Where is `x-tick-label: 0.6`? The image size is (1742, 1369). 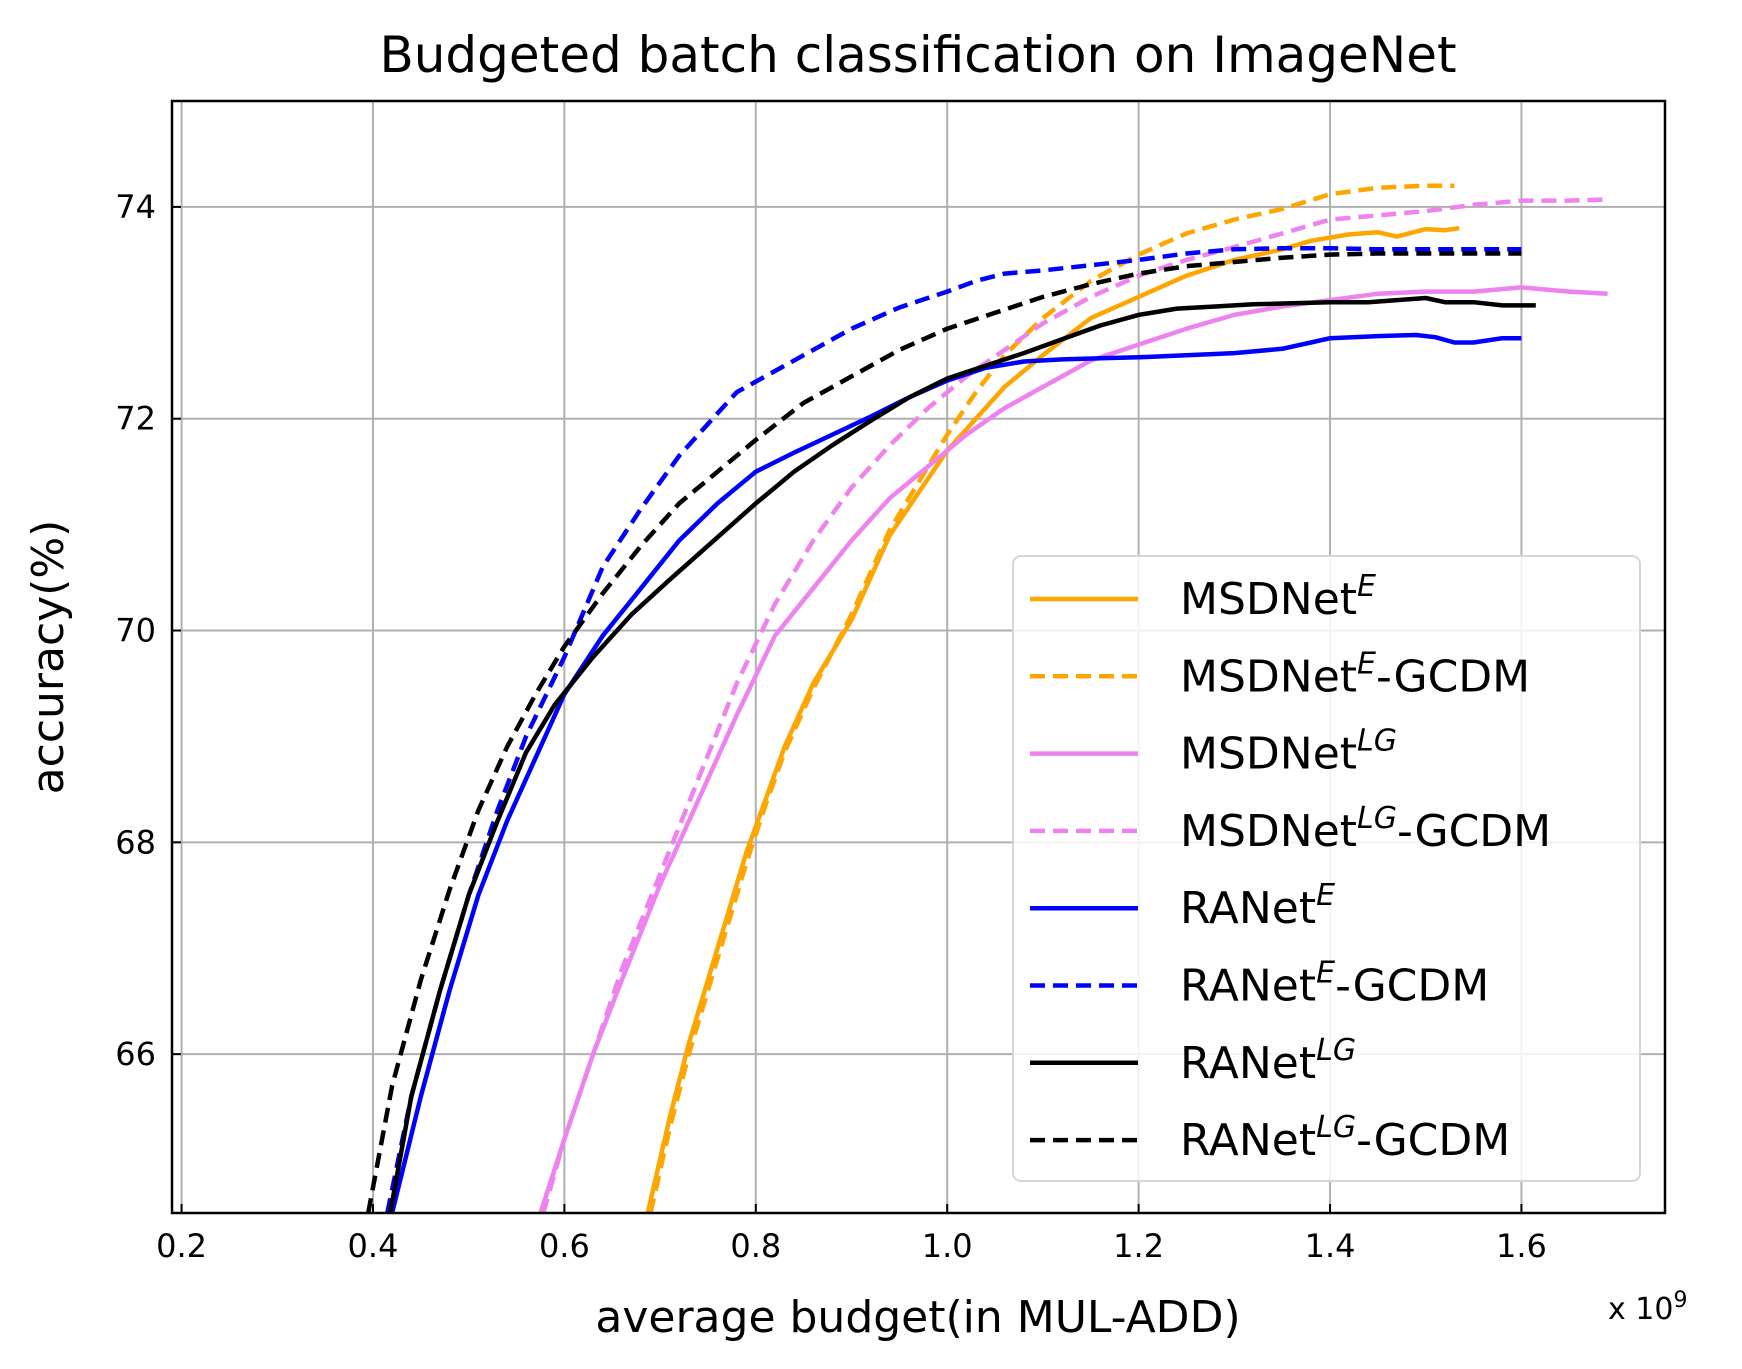 x-tick-label: 0.6 is located at coordinates (564, 1246).